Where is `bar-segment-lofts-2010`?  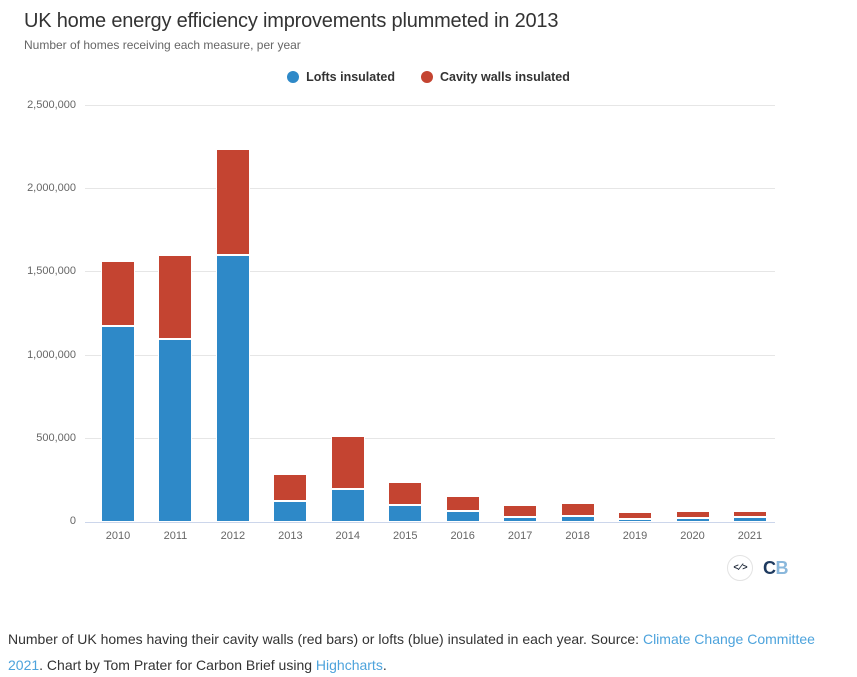 bar-segment-lofts-2010 is located at coordinates (118, 423).